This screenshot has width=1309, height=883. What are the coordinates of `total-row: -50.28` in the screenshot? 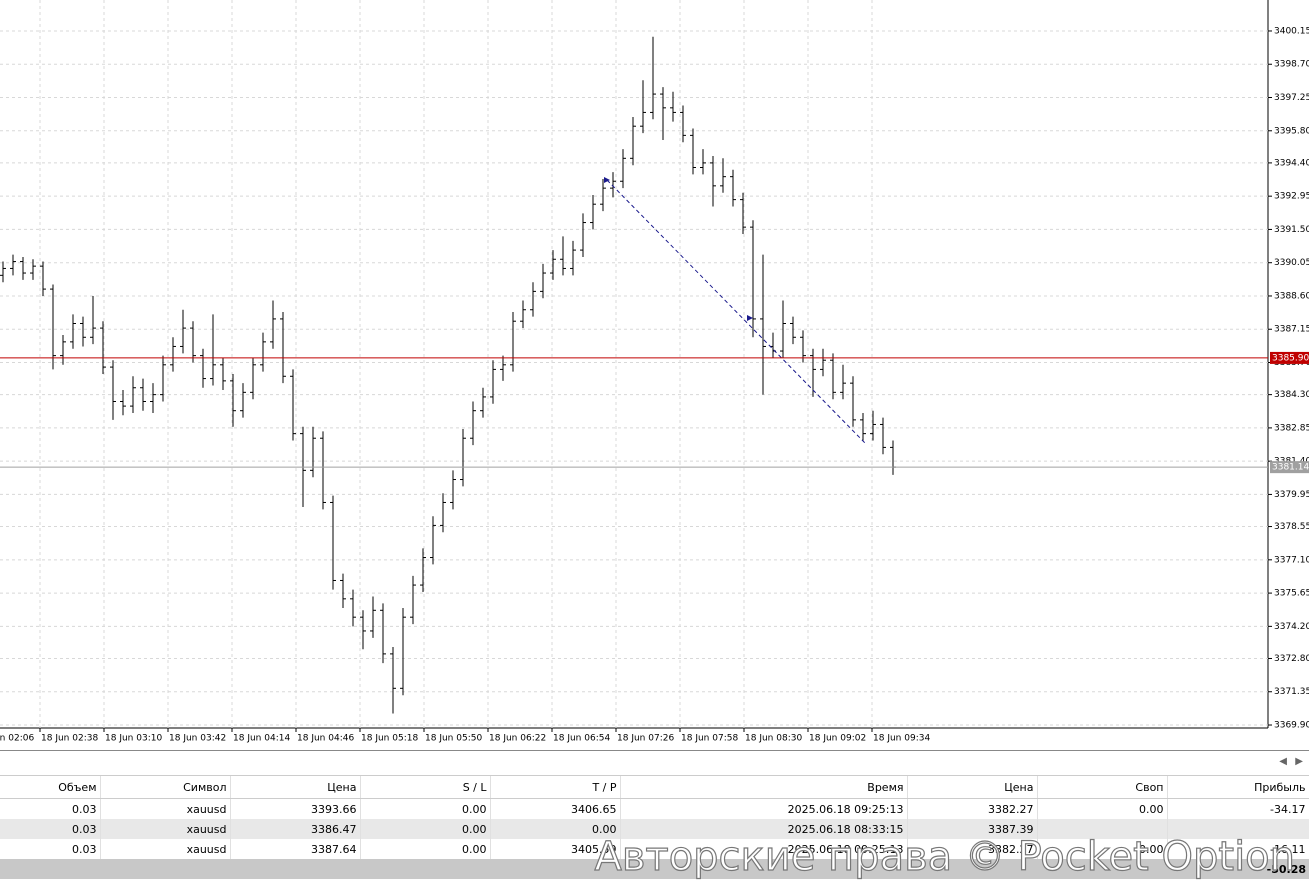 It's located at (654, 869).